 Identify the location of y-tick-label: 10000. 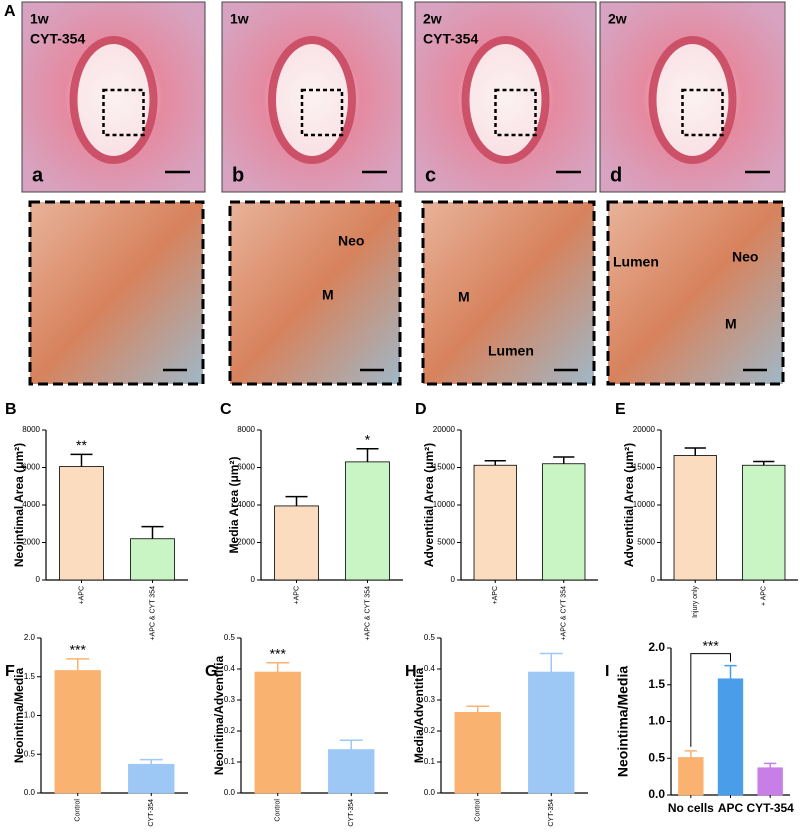
(444, 504).